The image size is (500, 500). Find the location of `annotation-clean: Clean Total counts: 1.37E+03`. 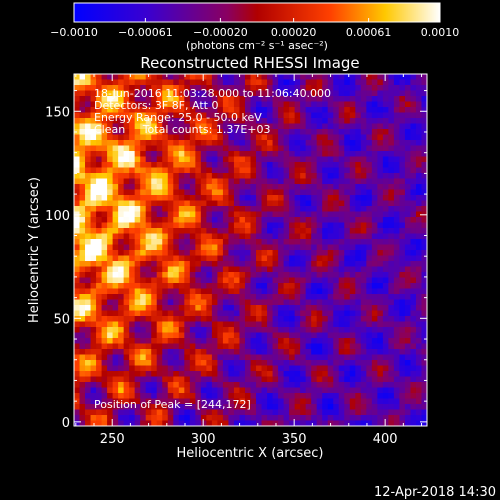

annotation-clean: Clean Total counts: 1.37E+03 is located at coordinates (182, 129).